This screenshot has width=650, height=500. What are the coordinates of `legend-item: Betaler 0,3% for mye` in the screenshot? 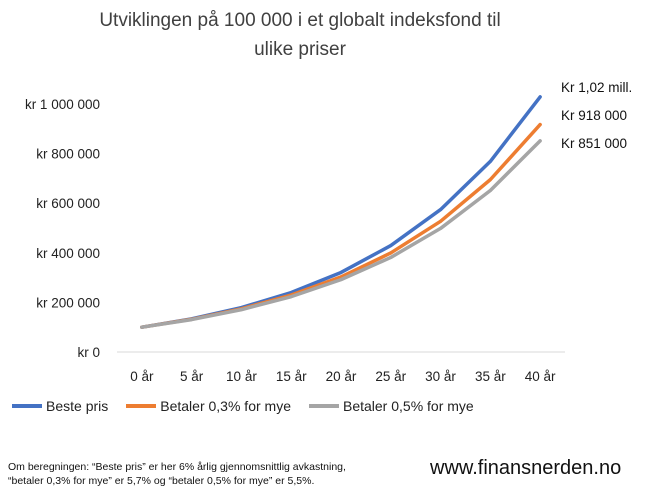 It's located at (208, 406).